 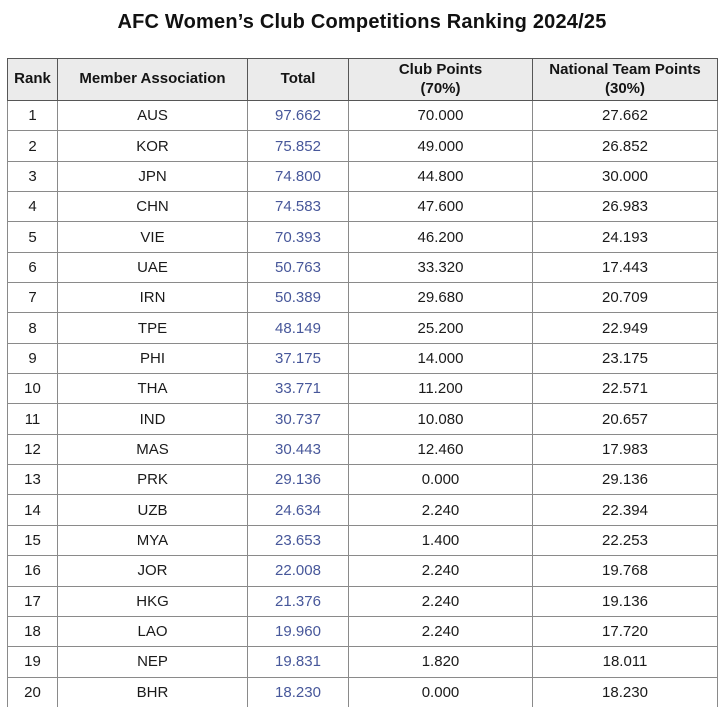 I want to click on cell-total: 30.737, so click(x=298, y=419).